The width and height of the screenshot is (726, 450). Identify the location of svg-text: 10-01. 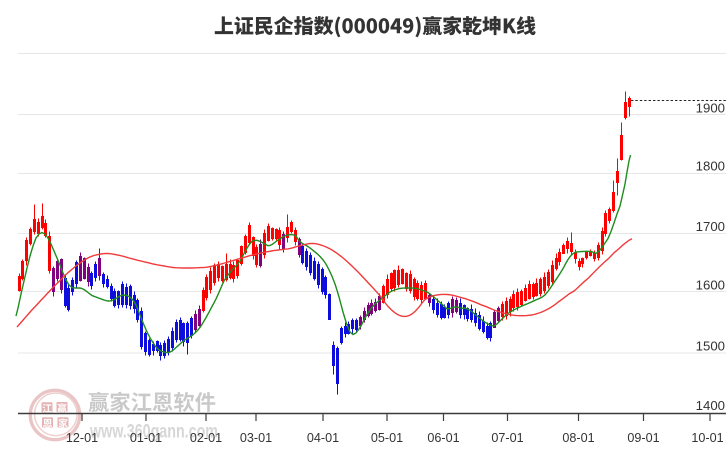
(707, 438).